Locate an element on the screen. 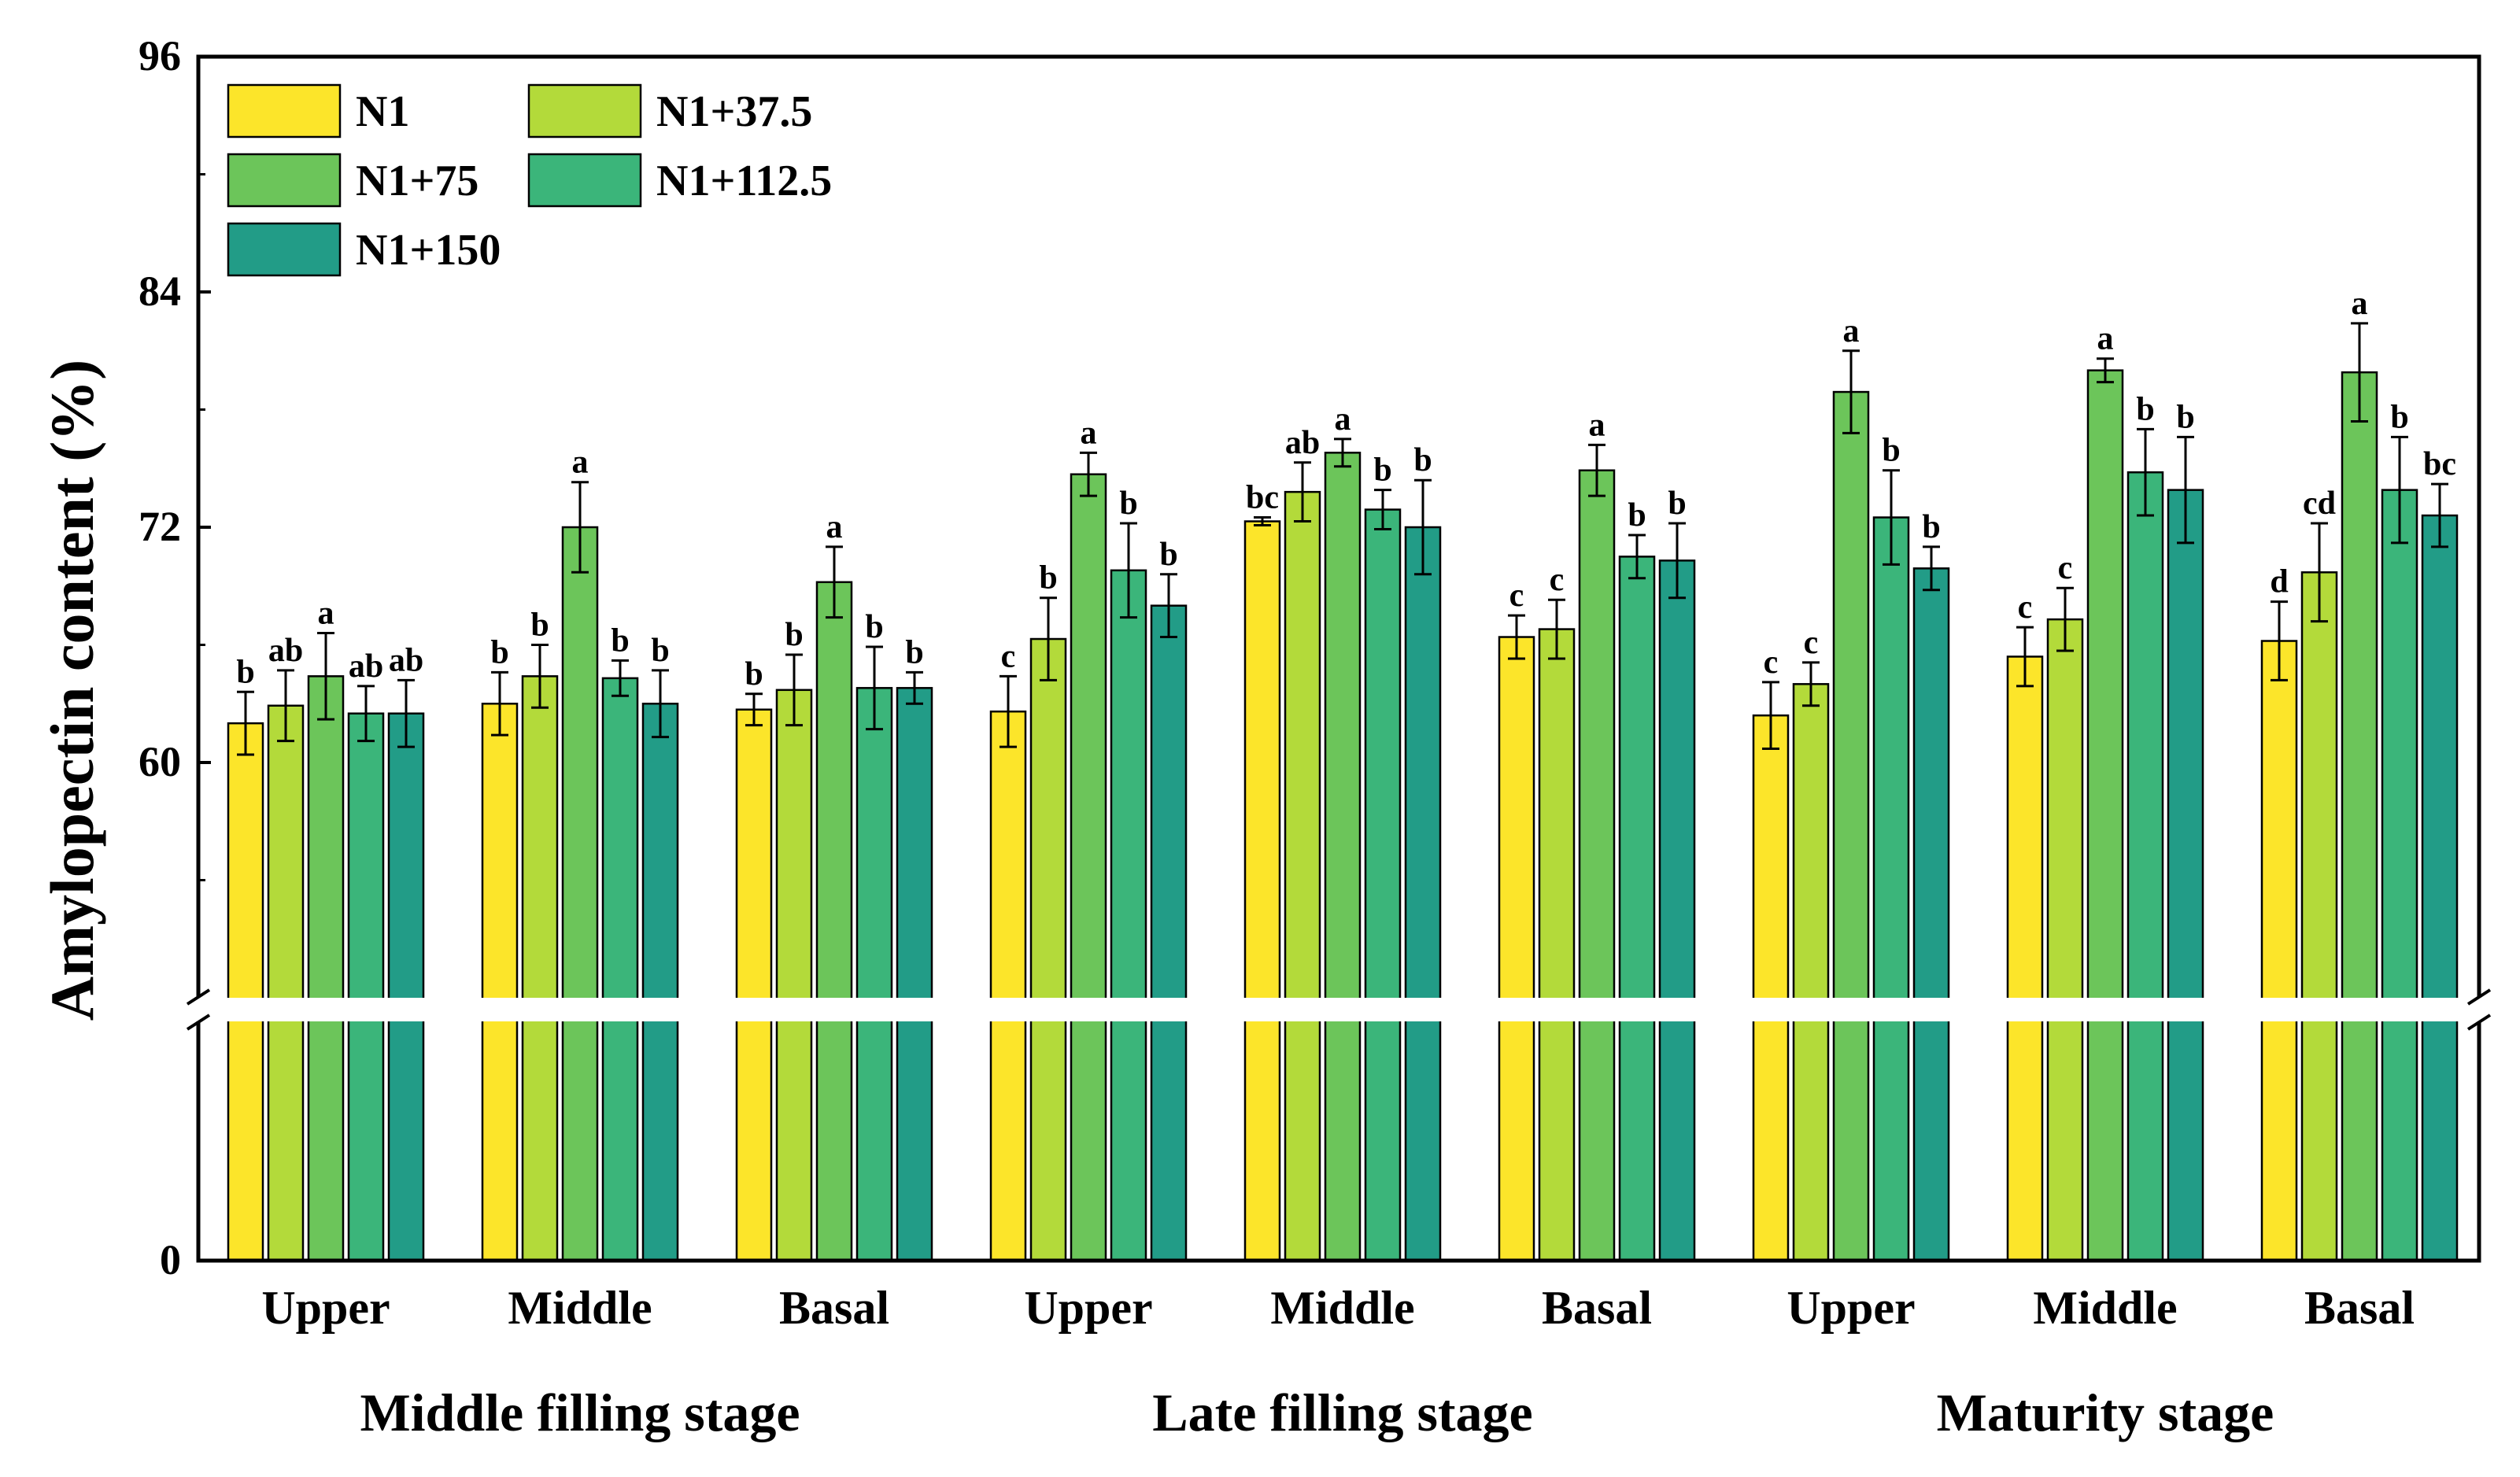 The image size is (2520, 1477). significance-letter-0-2: a is located at coordinates (326, 614).